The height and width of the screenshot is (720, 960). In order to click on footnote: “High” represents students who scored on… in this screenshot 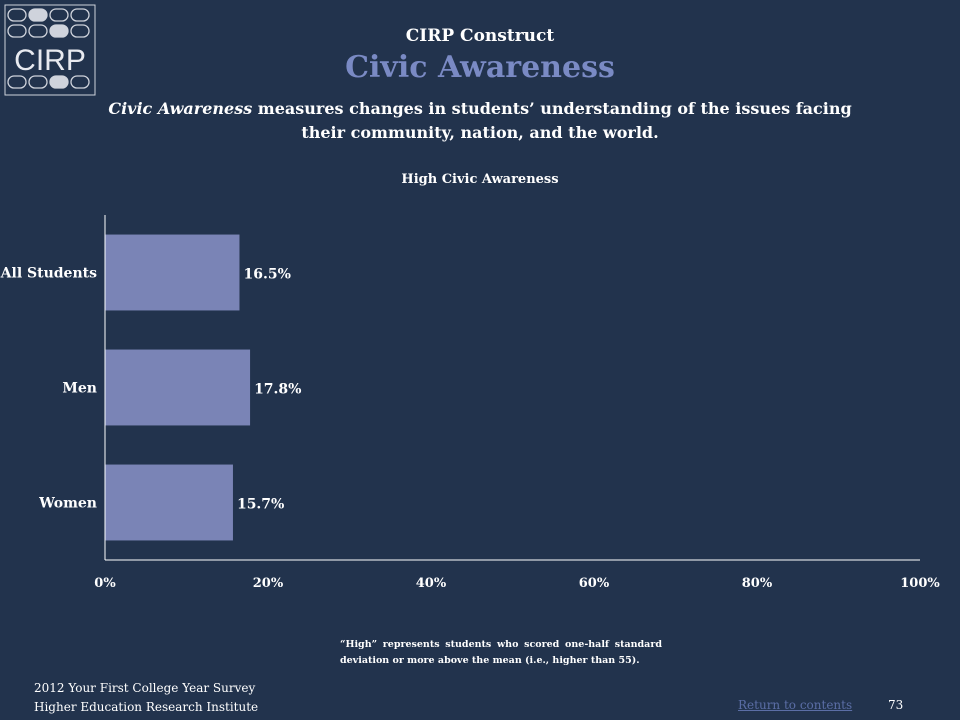, I will do `click(501, 652)`.